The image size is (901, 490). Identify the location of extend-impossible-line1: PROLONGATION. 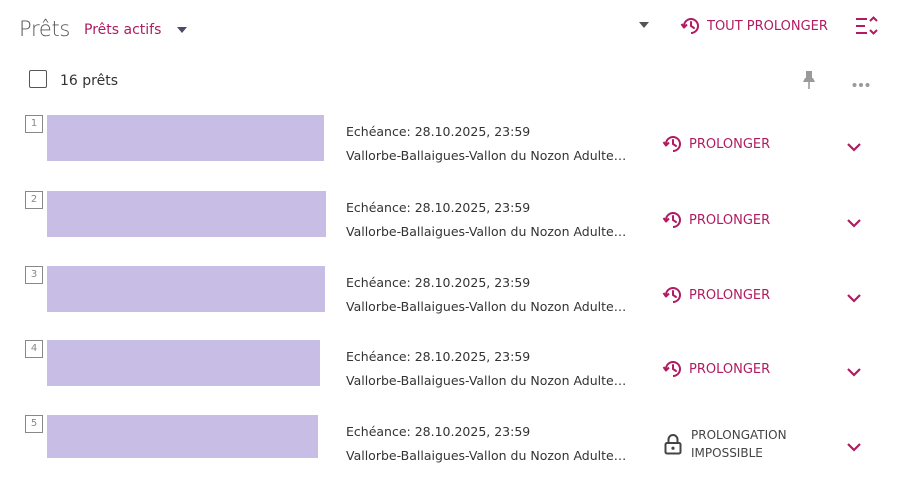
(739, 435).